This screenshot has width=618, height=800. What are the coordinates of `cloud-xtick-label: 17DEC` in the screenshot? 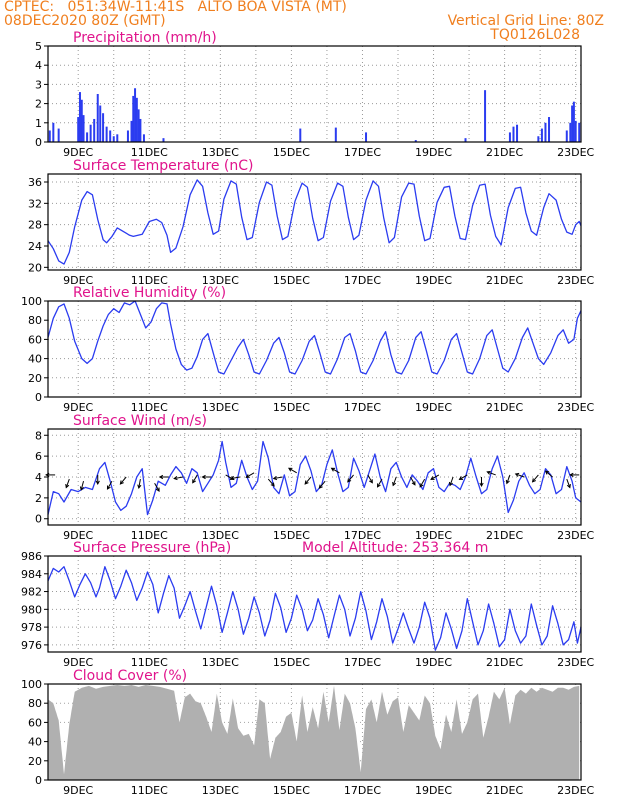 It's located at (362, 790).